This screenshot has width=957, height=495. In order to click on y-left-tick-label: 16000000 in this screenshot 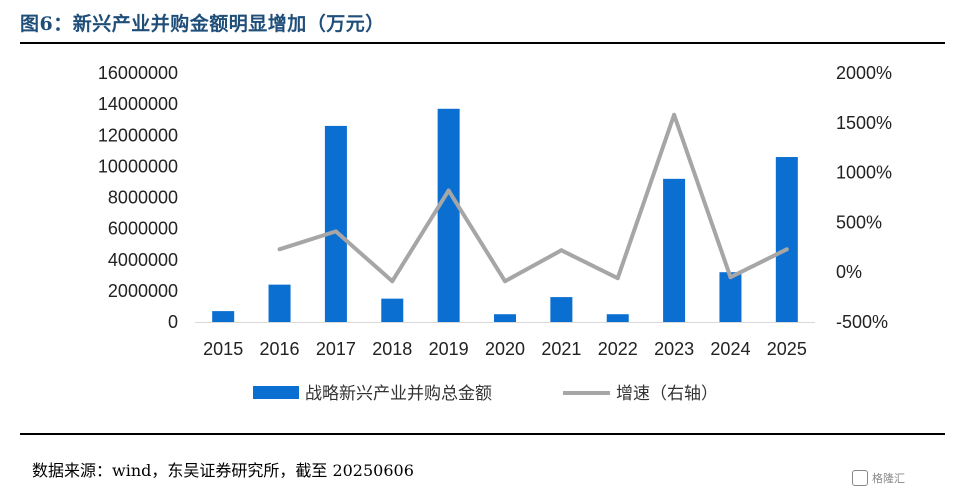, I will do `click(138, 73)`.